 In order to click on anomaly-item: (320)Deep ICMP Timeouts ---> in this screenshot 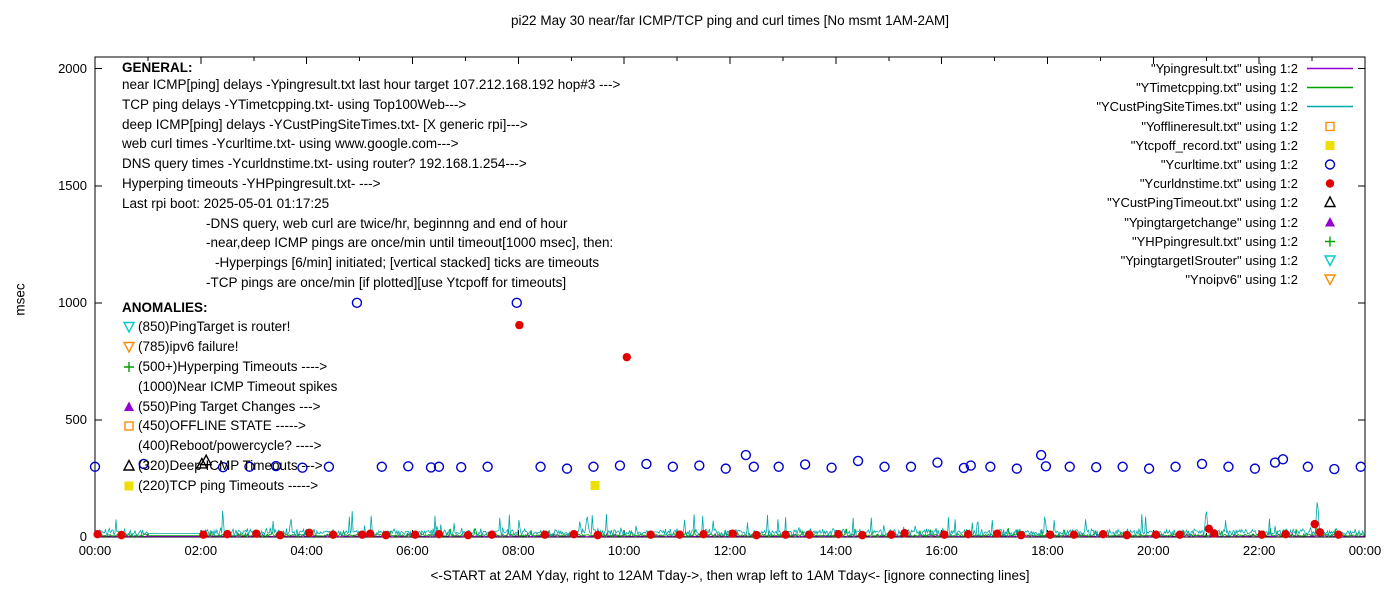, I will do `click(229, 466)`.